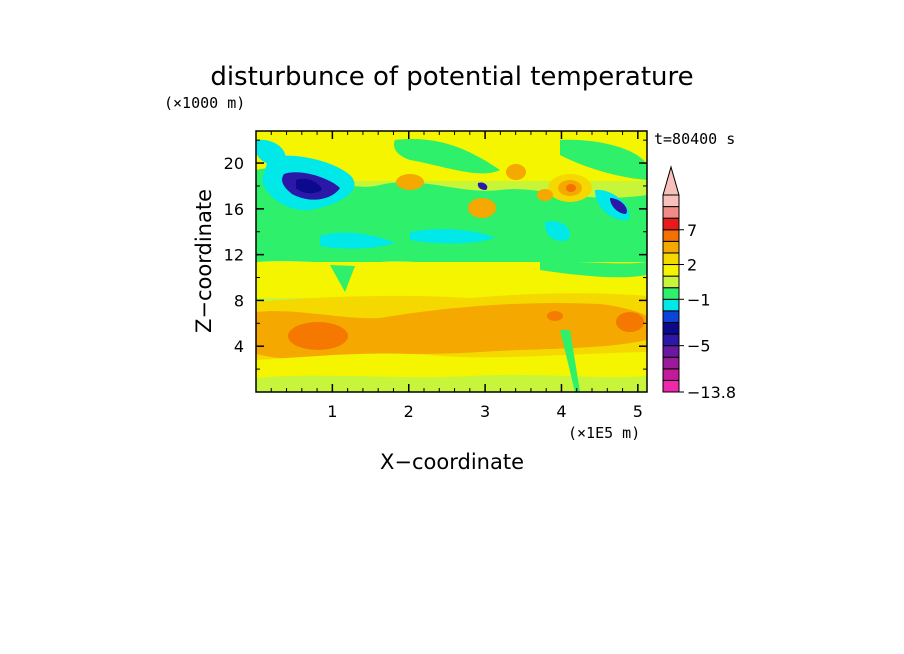 This screenshot has width=904, height=654. Describe the element at coordinates (409, 411) in the screenshot. I see `x-tick-label: 2` at that location.